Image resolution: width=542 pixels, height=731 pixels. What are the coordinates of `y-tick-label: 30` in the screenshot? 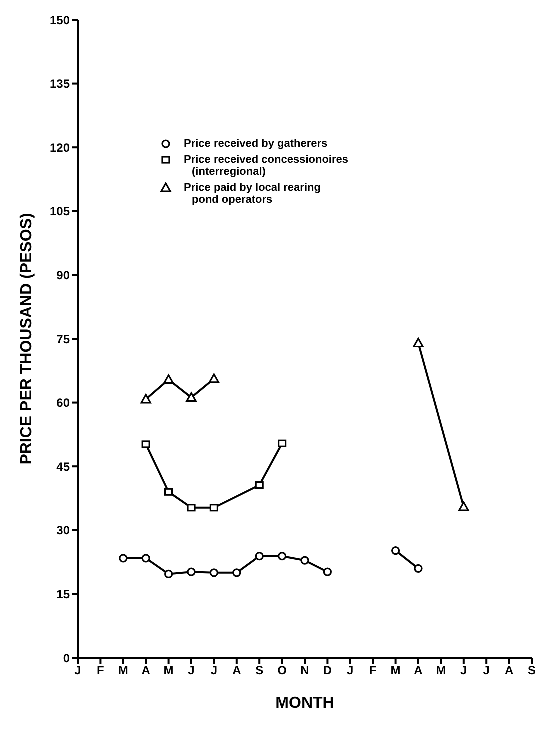 It's located at (63, 531).